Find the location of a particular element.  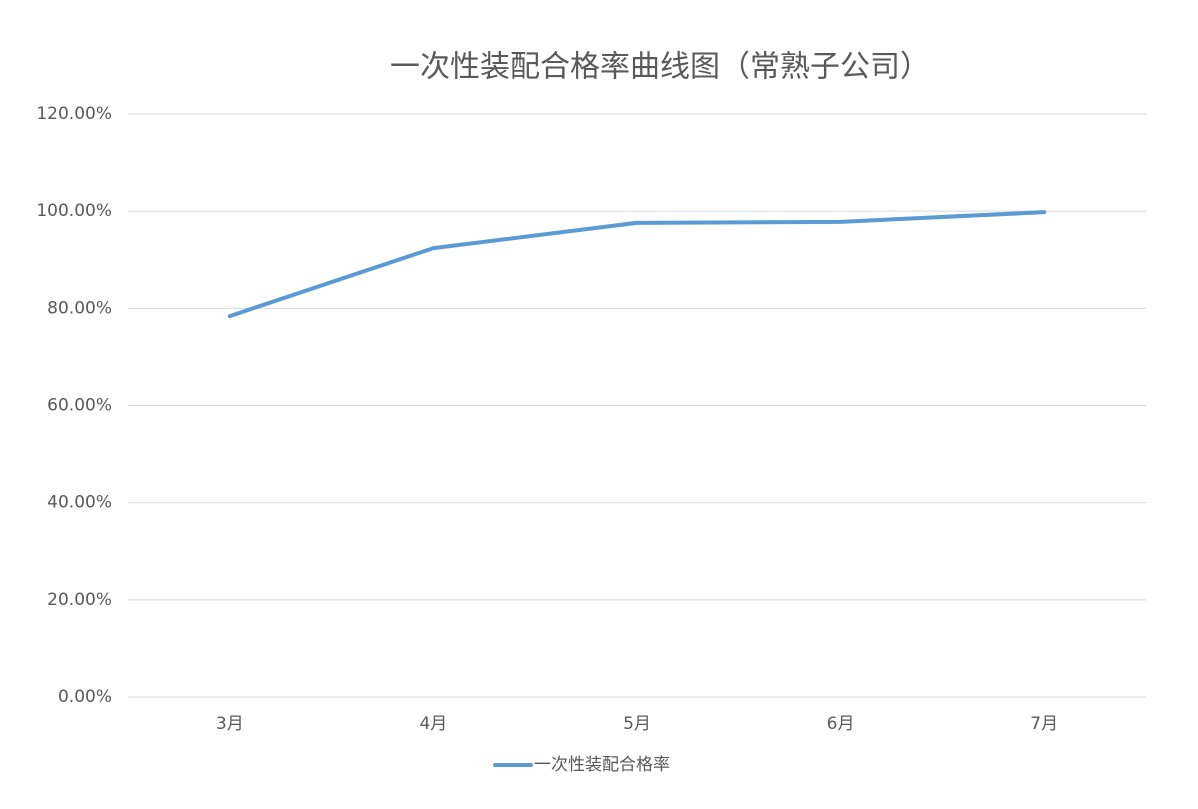

x-tick-label: 4月 is located at coordinates (433, 724).